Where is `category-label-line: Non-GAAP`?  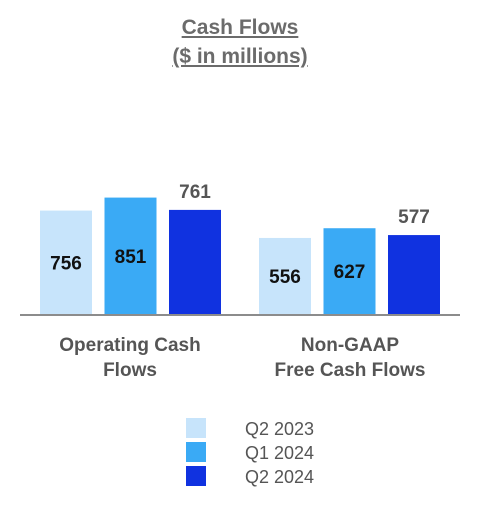
category-label-line: Non-GAAP is located at coordinates (350, 345).